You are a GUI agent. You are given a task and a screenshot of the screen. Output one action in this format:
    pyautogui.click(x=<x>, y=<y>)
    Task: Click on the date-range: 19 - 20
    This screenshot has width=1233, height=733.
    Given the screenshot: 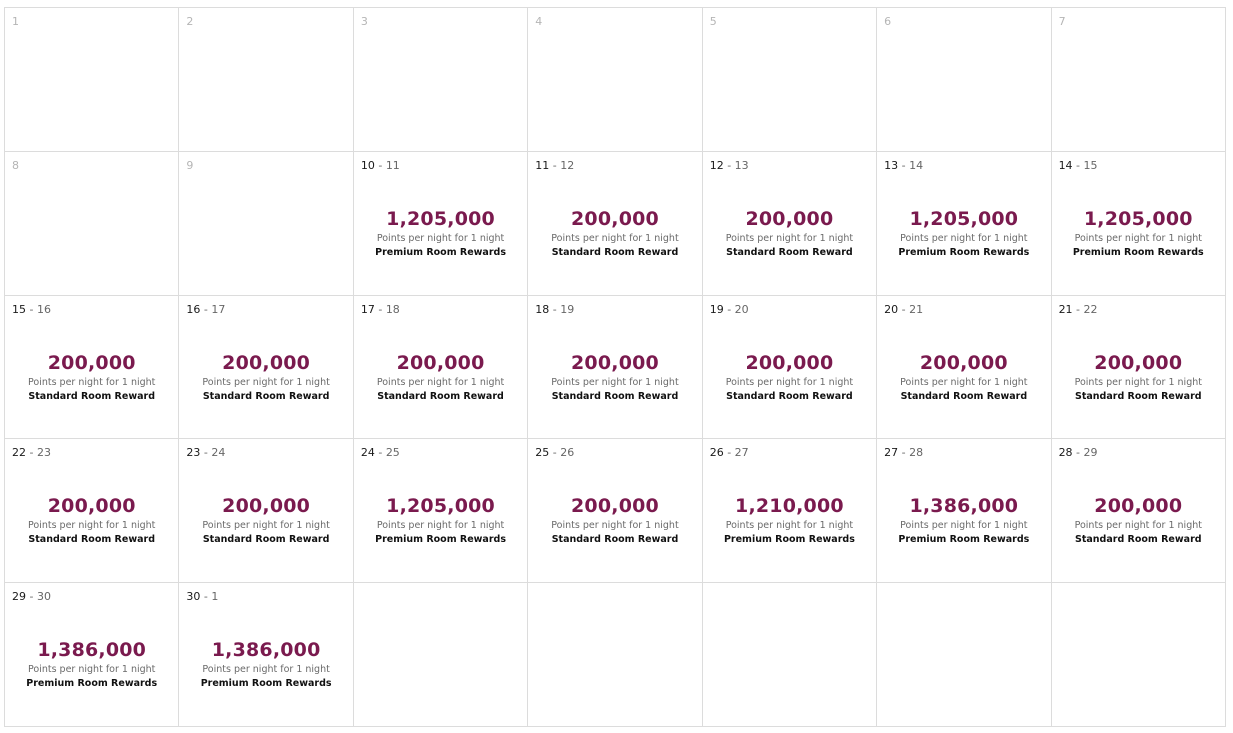 What is the action you would take?
    pyautogui.click(x=729, y=309)
    